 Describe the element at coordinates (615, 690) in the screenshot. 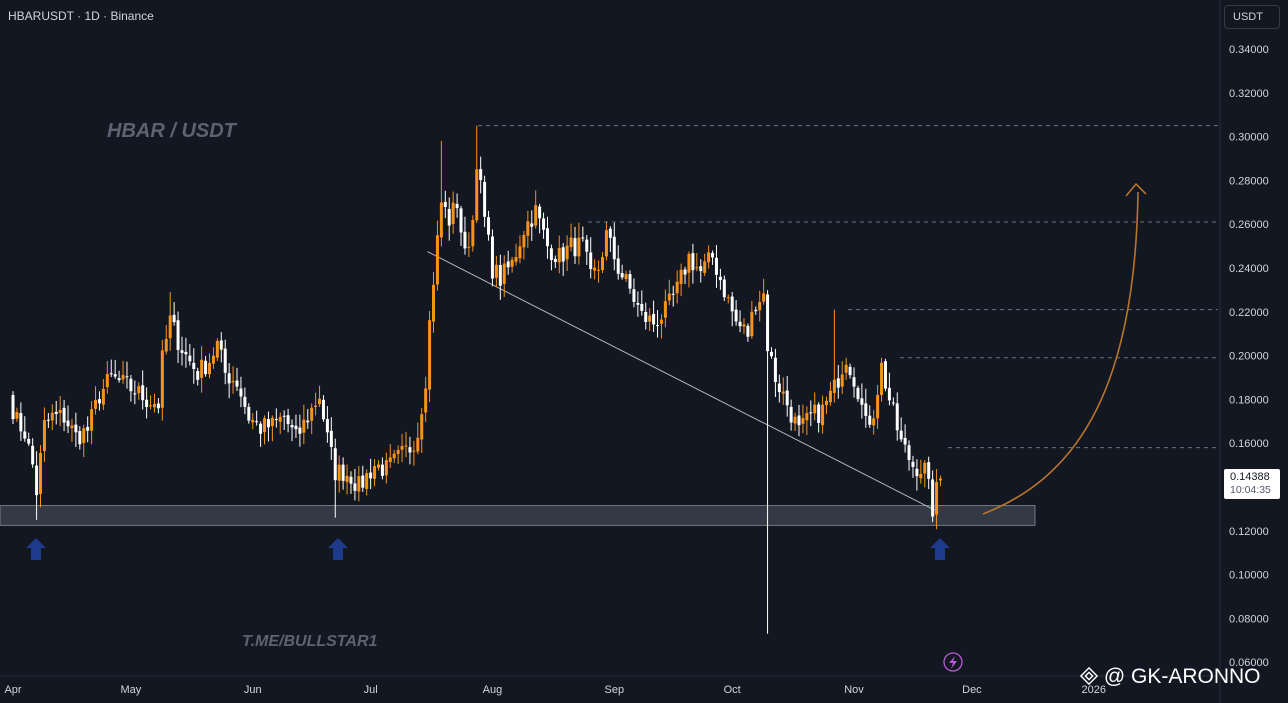

I see `x-tick-label: Sep` at that location.